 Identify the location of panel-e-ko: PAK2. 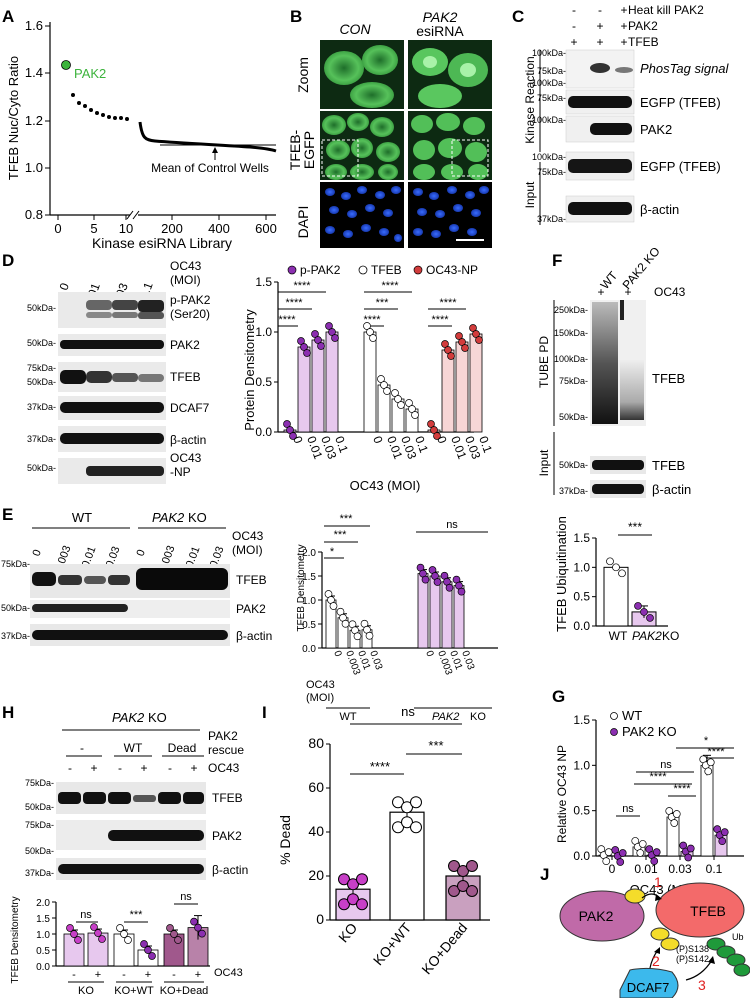
(168, 517).